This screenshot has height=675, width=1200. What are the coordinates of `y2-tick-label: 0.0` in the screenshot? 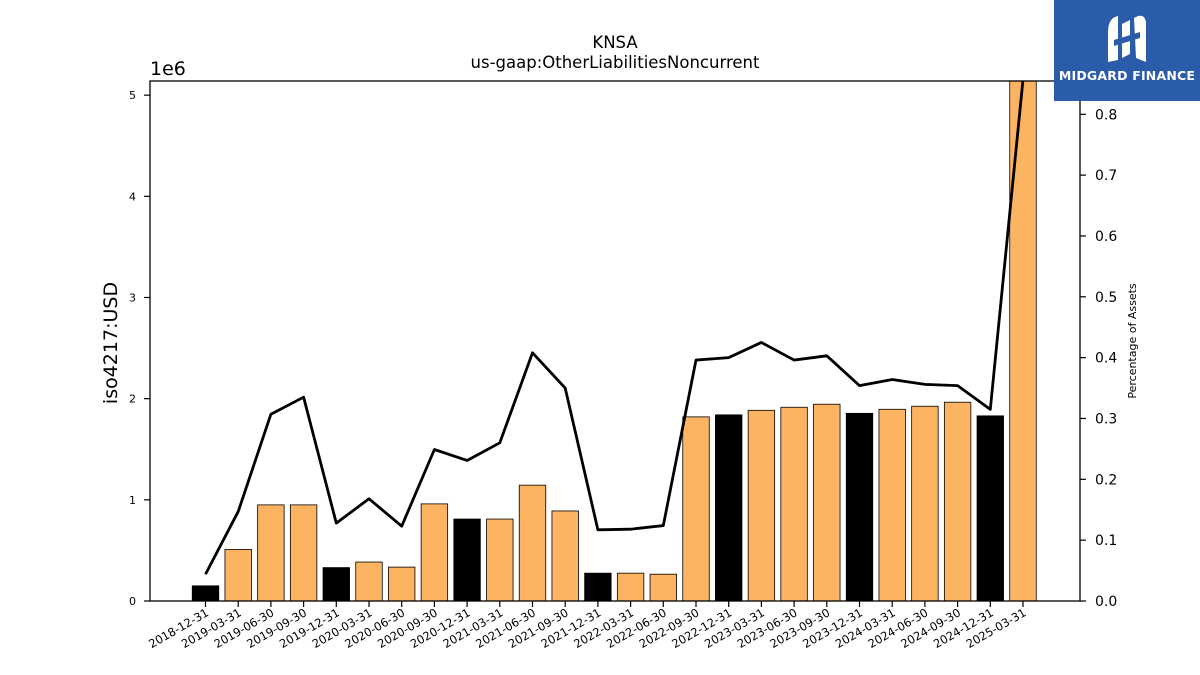 It's located at (1106, 602).